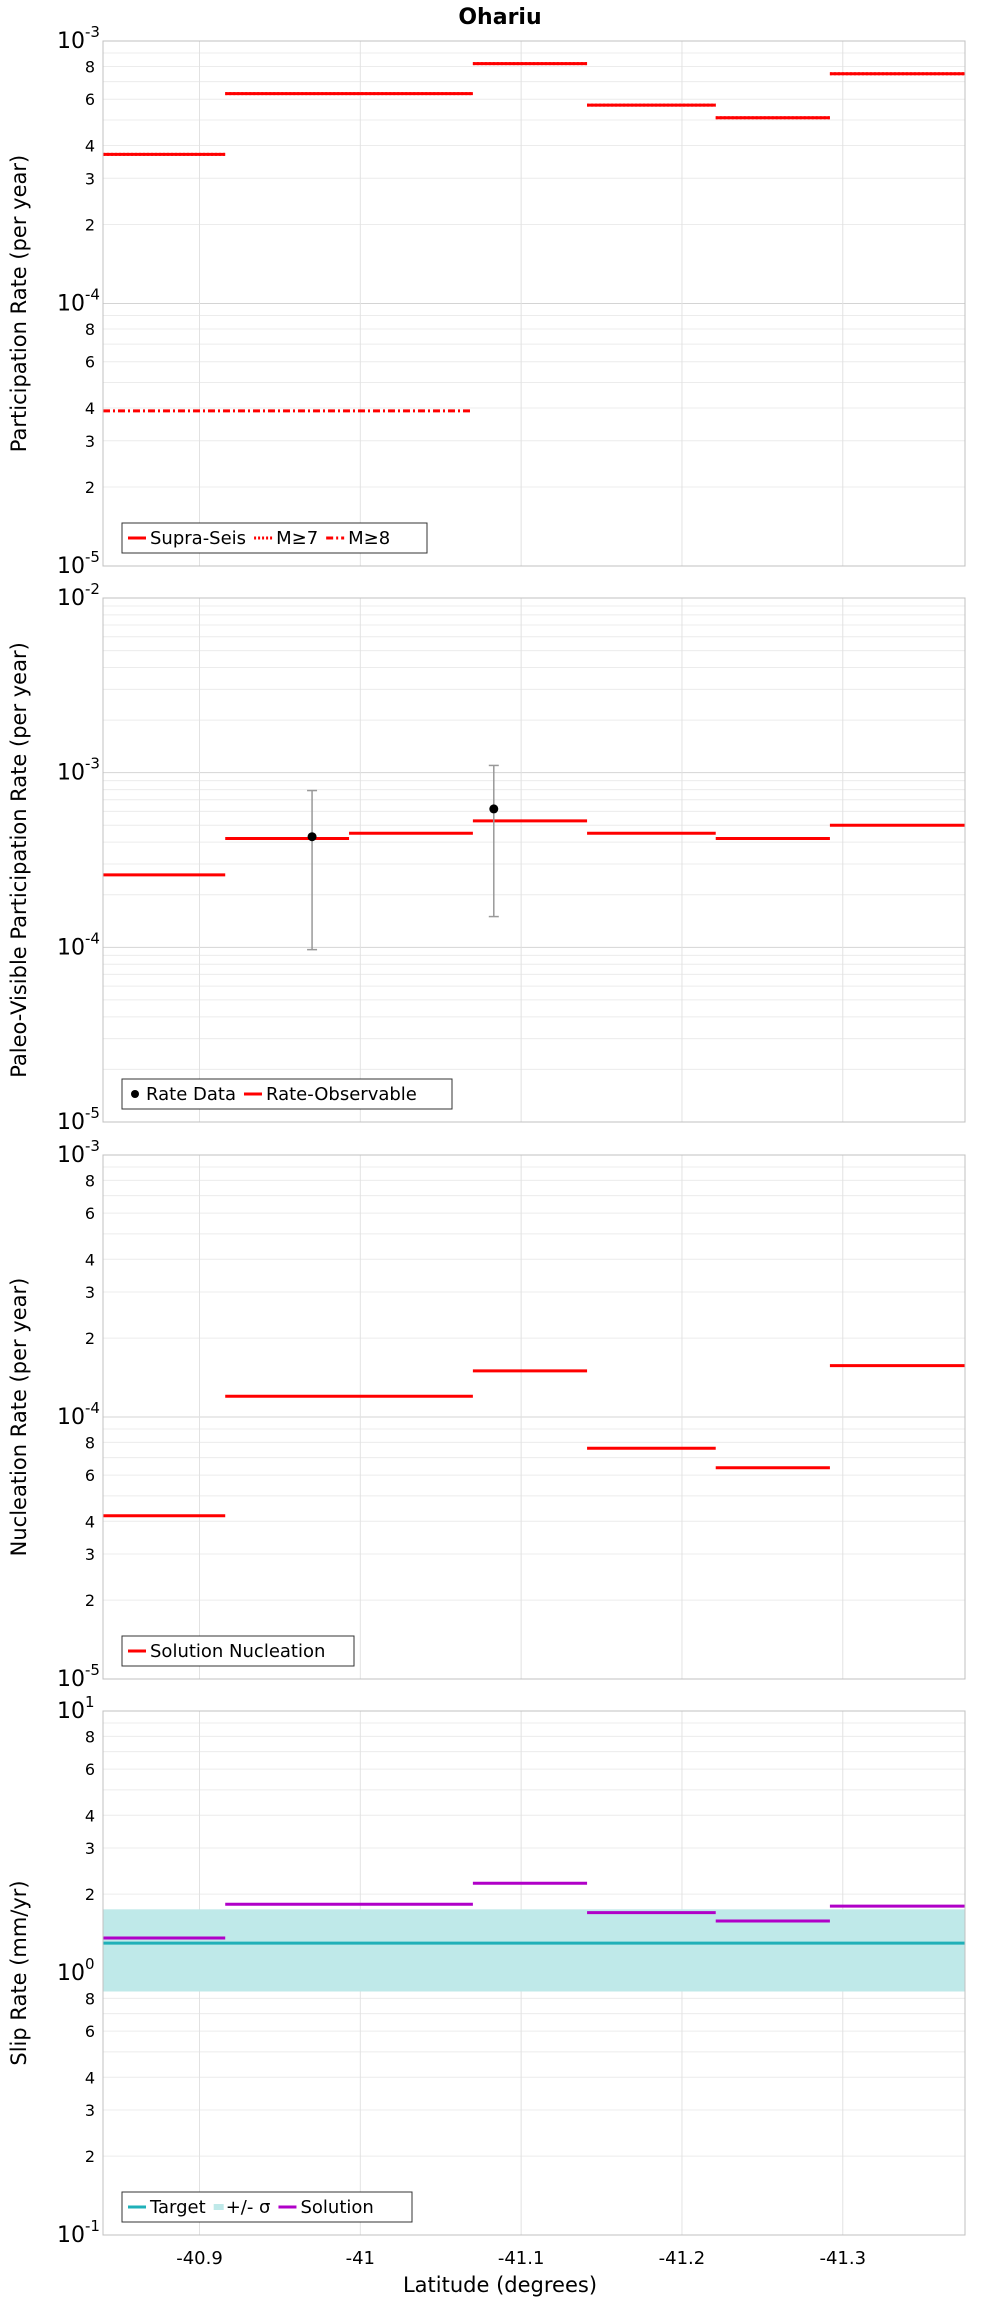 The width and height of the screenshot is (1000, 2300). Describe the element at coordinates (76, 1970) in the screenshot. I see `y-tick-label: 10⁰` at that location.